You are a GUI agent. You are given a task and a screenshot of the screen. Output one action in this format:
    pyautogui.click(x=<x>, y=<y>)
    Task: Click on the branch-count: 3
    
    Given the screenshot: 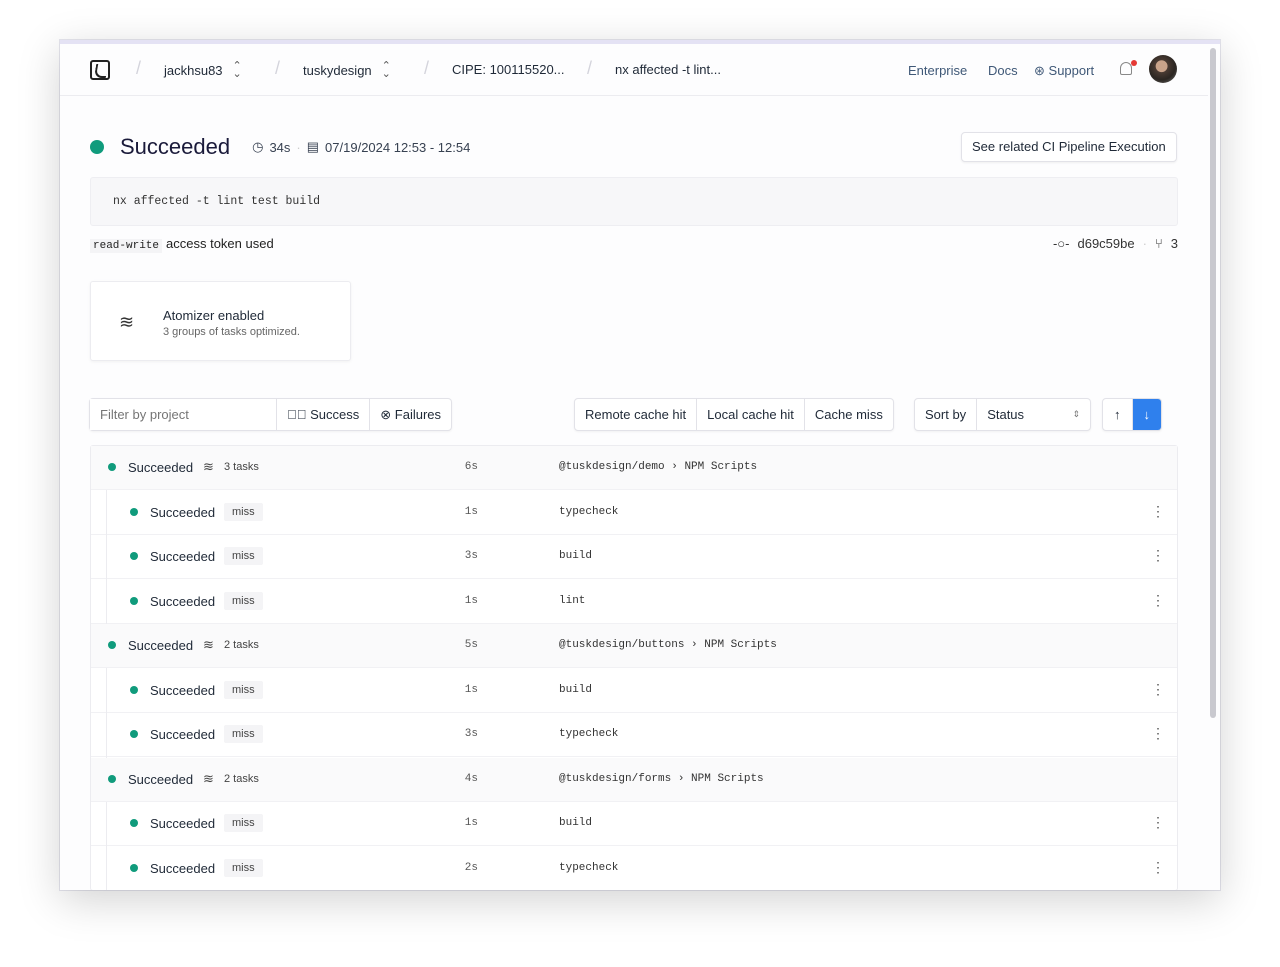 What is the action you would take?
    pyautogui.click(x=1174, y=243)
    